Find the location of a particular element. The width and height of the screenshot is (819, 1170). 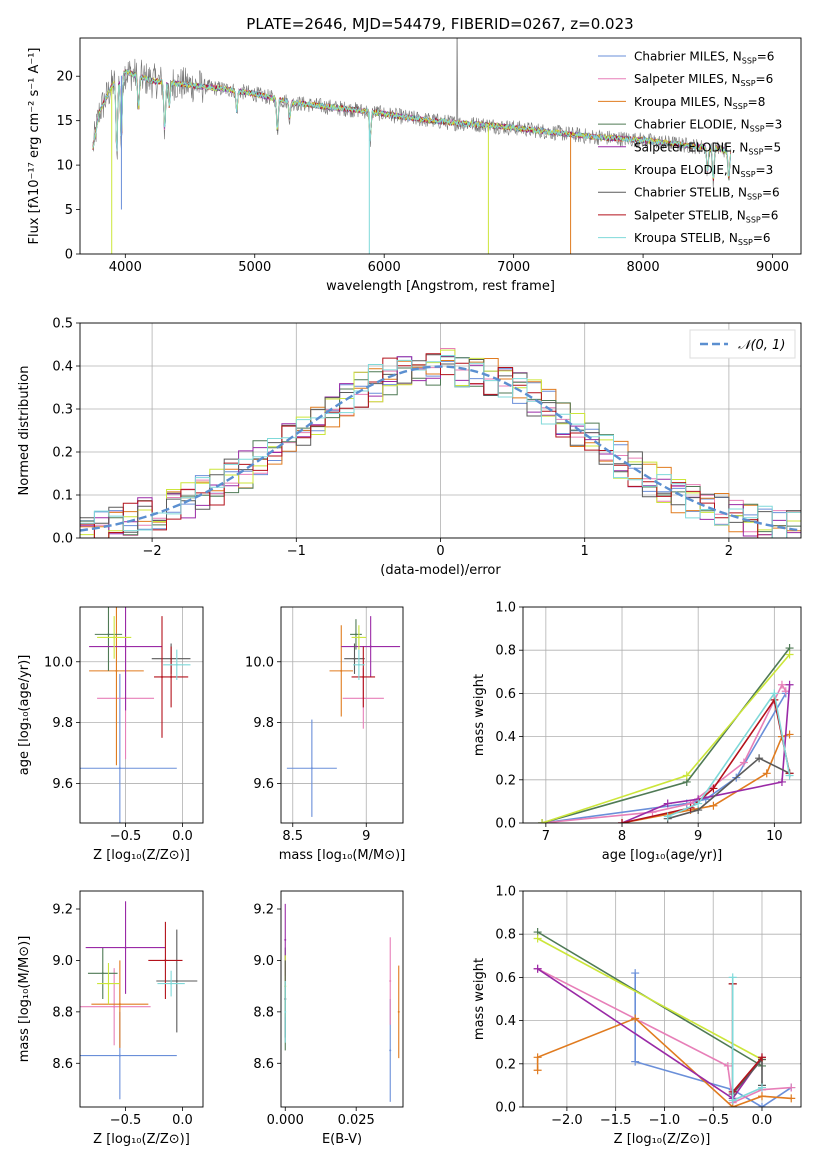

x-tick-label: 1 is located at coordinates (585, 551).